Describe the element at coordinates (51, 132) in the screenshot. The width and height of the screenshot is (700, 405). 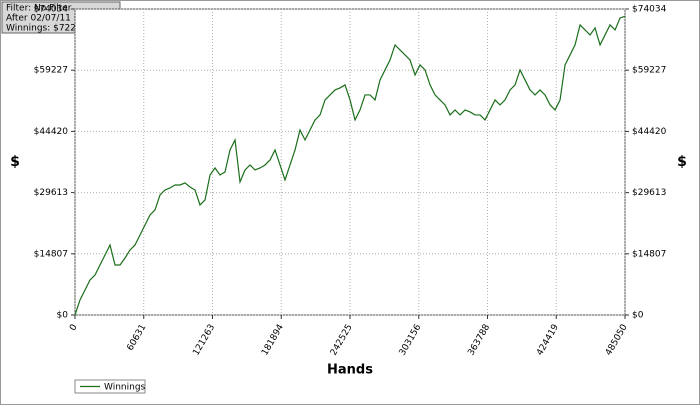
I see `y-tick-label: $44420` at that location.